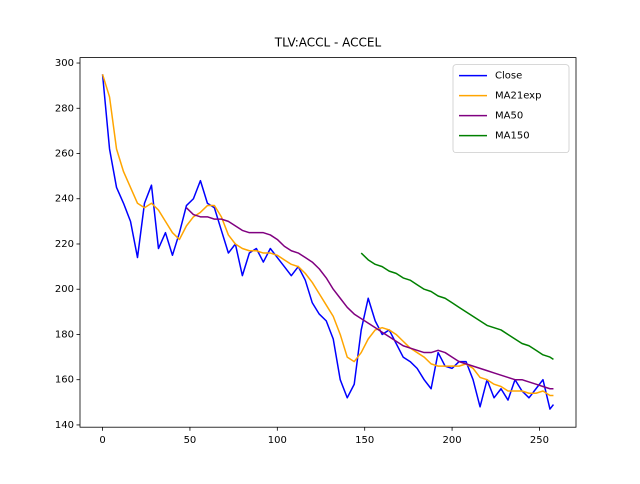 The image size is (640, 484). Describe the element at coordinates (511, 108) in the screenshot. I see `legend-box` at that location.